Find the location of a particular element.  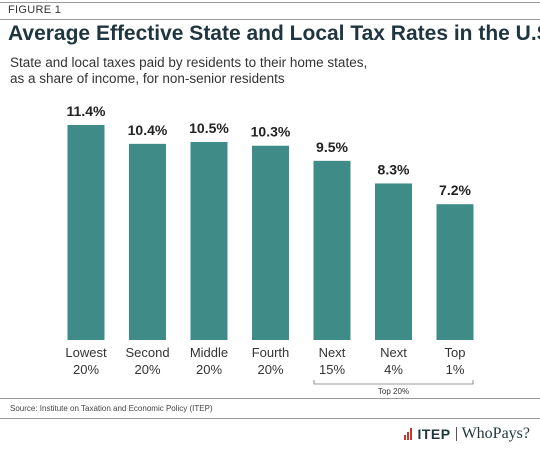

data-label-4: 10.3% is located at coordinates (271, 132).